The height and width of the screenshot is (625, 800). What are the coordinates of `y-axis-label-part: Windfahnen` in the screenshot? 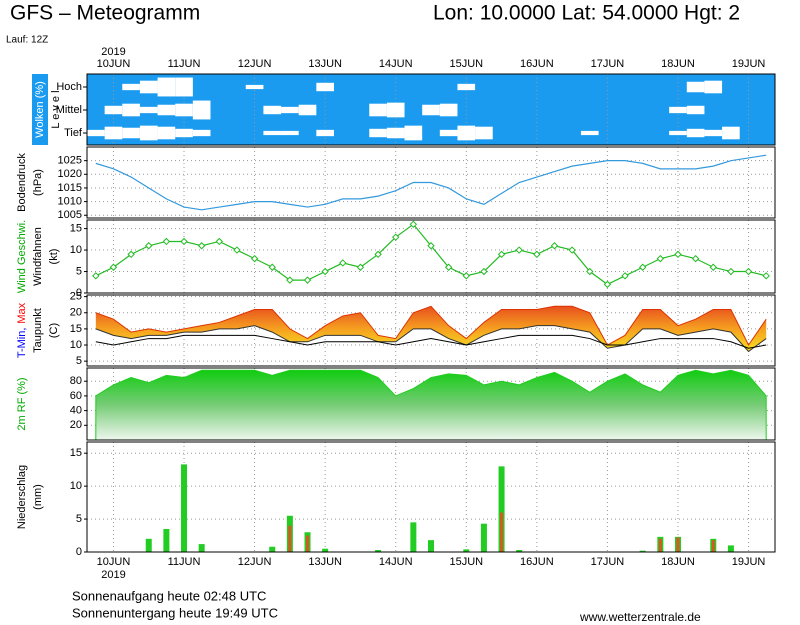 It's located at (38, 256).